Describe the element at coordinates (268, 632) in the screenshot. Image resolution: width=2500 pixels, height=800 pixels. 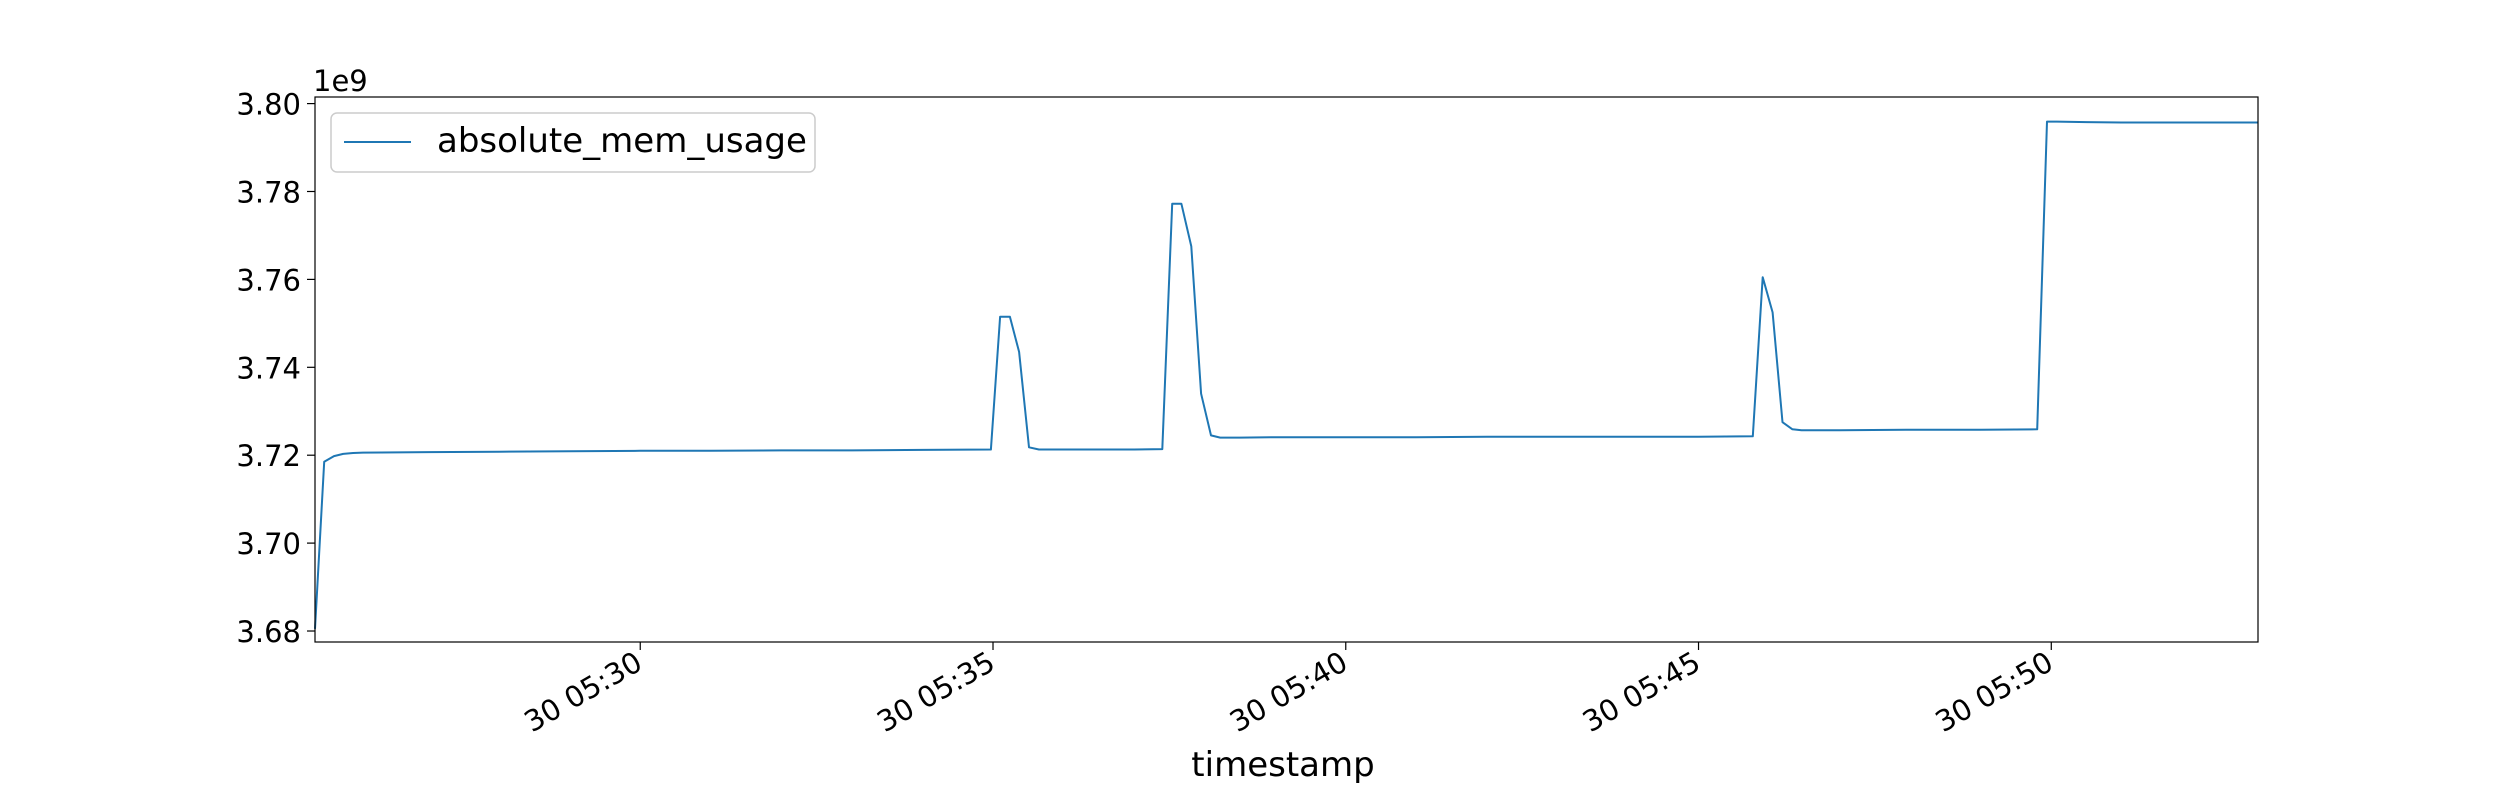
I see `y-tick-label: 3.68` at that location.